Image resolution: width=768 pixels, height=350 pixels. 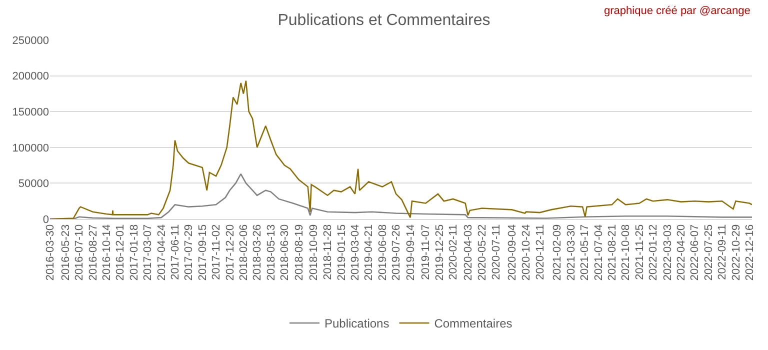 What do you see at coordinates (677, 11) in the screenshot?
I see `text: graphique créé par @arcange` at bounding box center [677, 11].